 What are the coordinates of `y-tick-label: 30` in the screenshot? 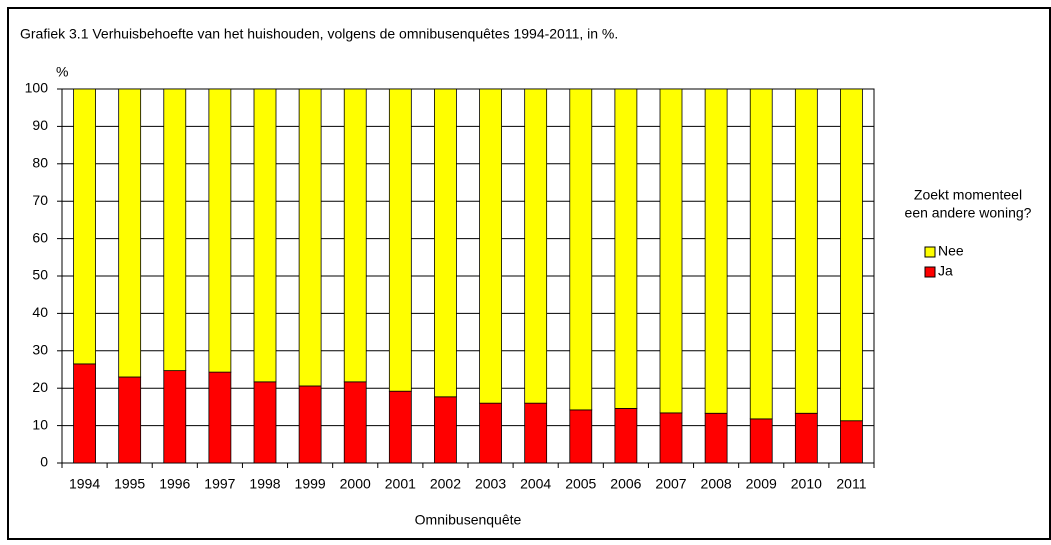 It's located at (40, 350).